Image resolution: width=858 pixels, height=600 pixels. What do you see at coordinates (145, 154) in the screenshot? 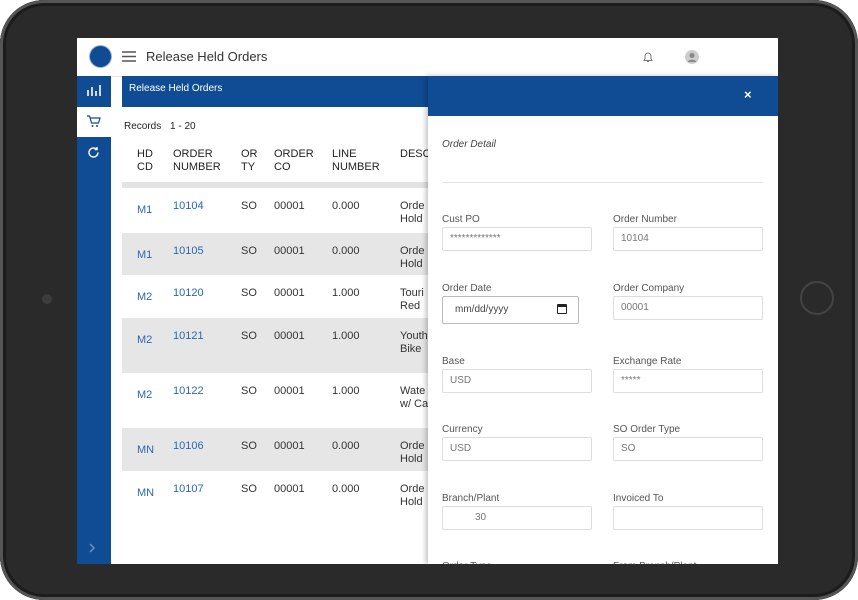
I see `column-header: HD` at bounding box center [145, 154].